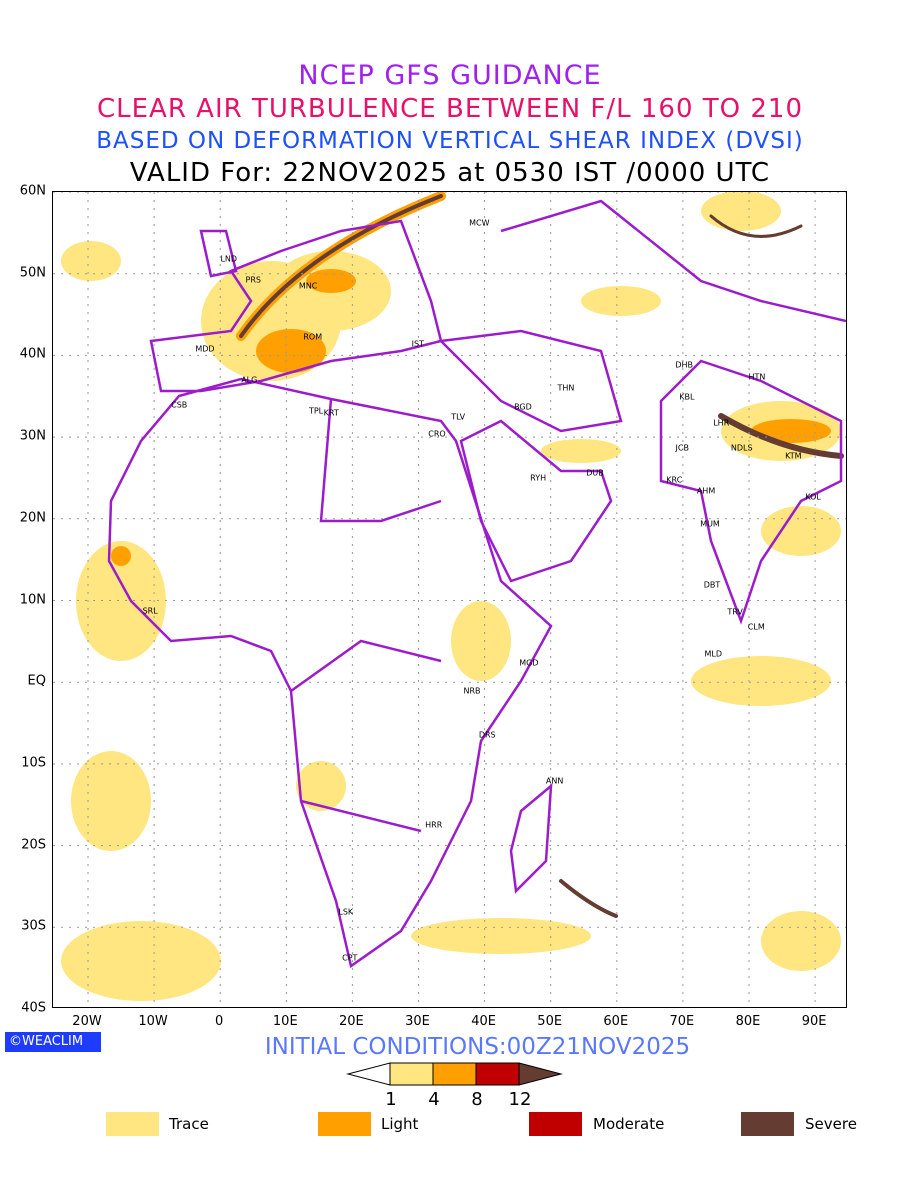 The image size is (900, 1200). I want to click on city-label: HRR, so click(434, 825).